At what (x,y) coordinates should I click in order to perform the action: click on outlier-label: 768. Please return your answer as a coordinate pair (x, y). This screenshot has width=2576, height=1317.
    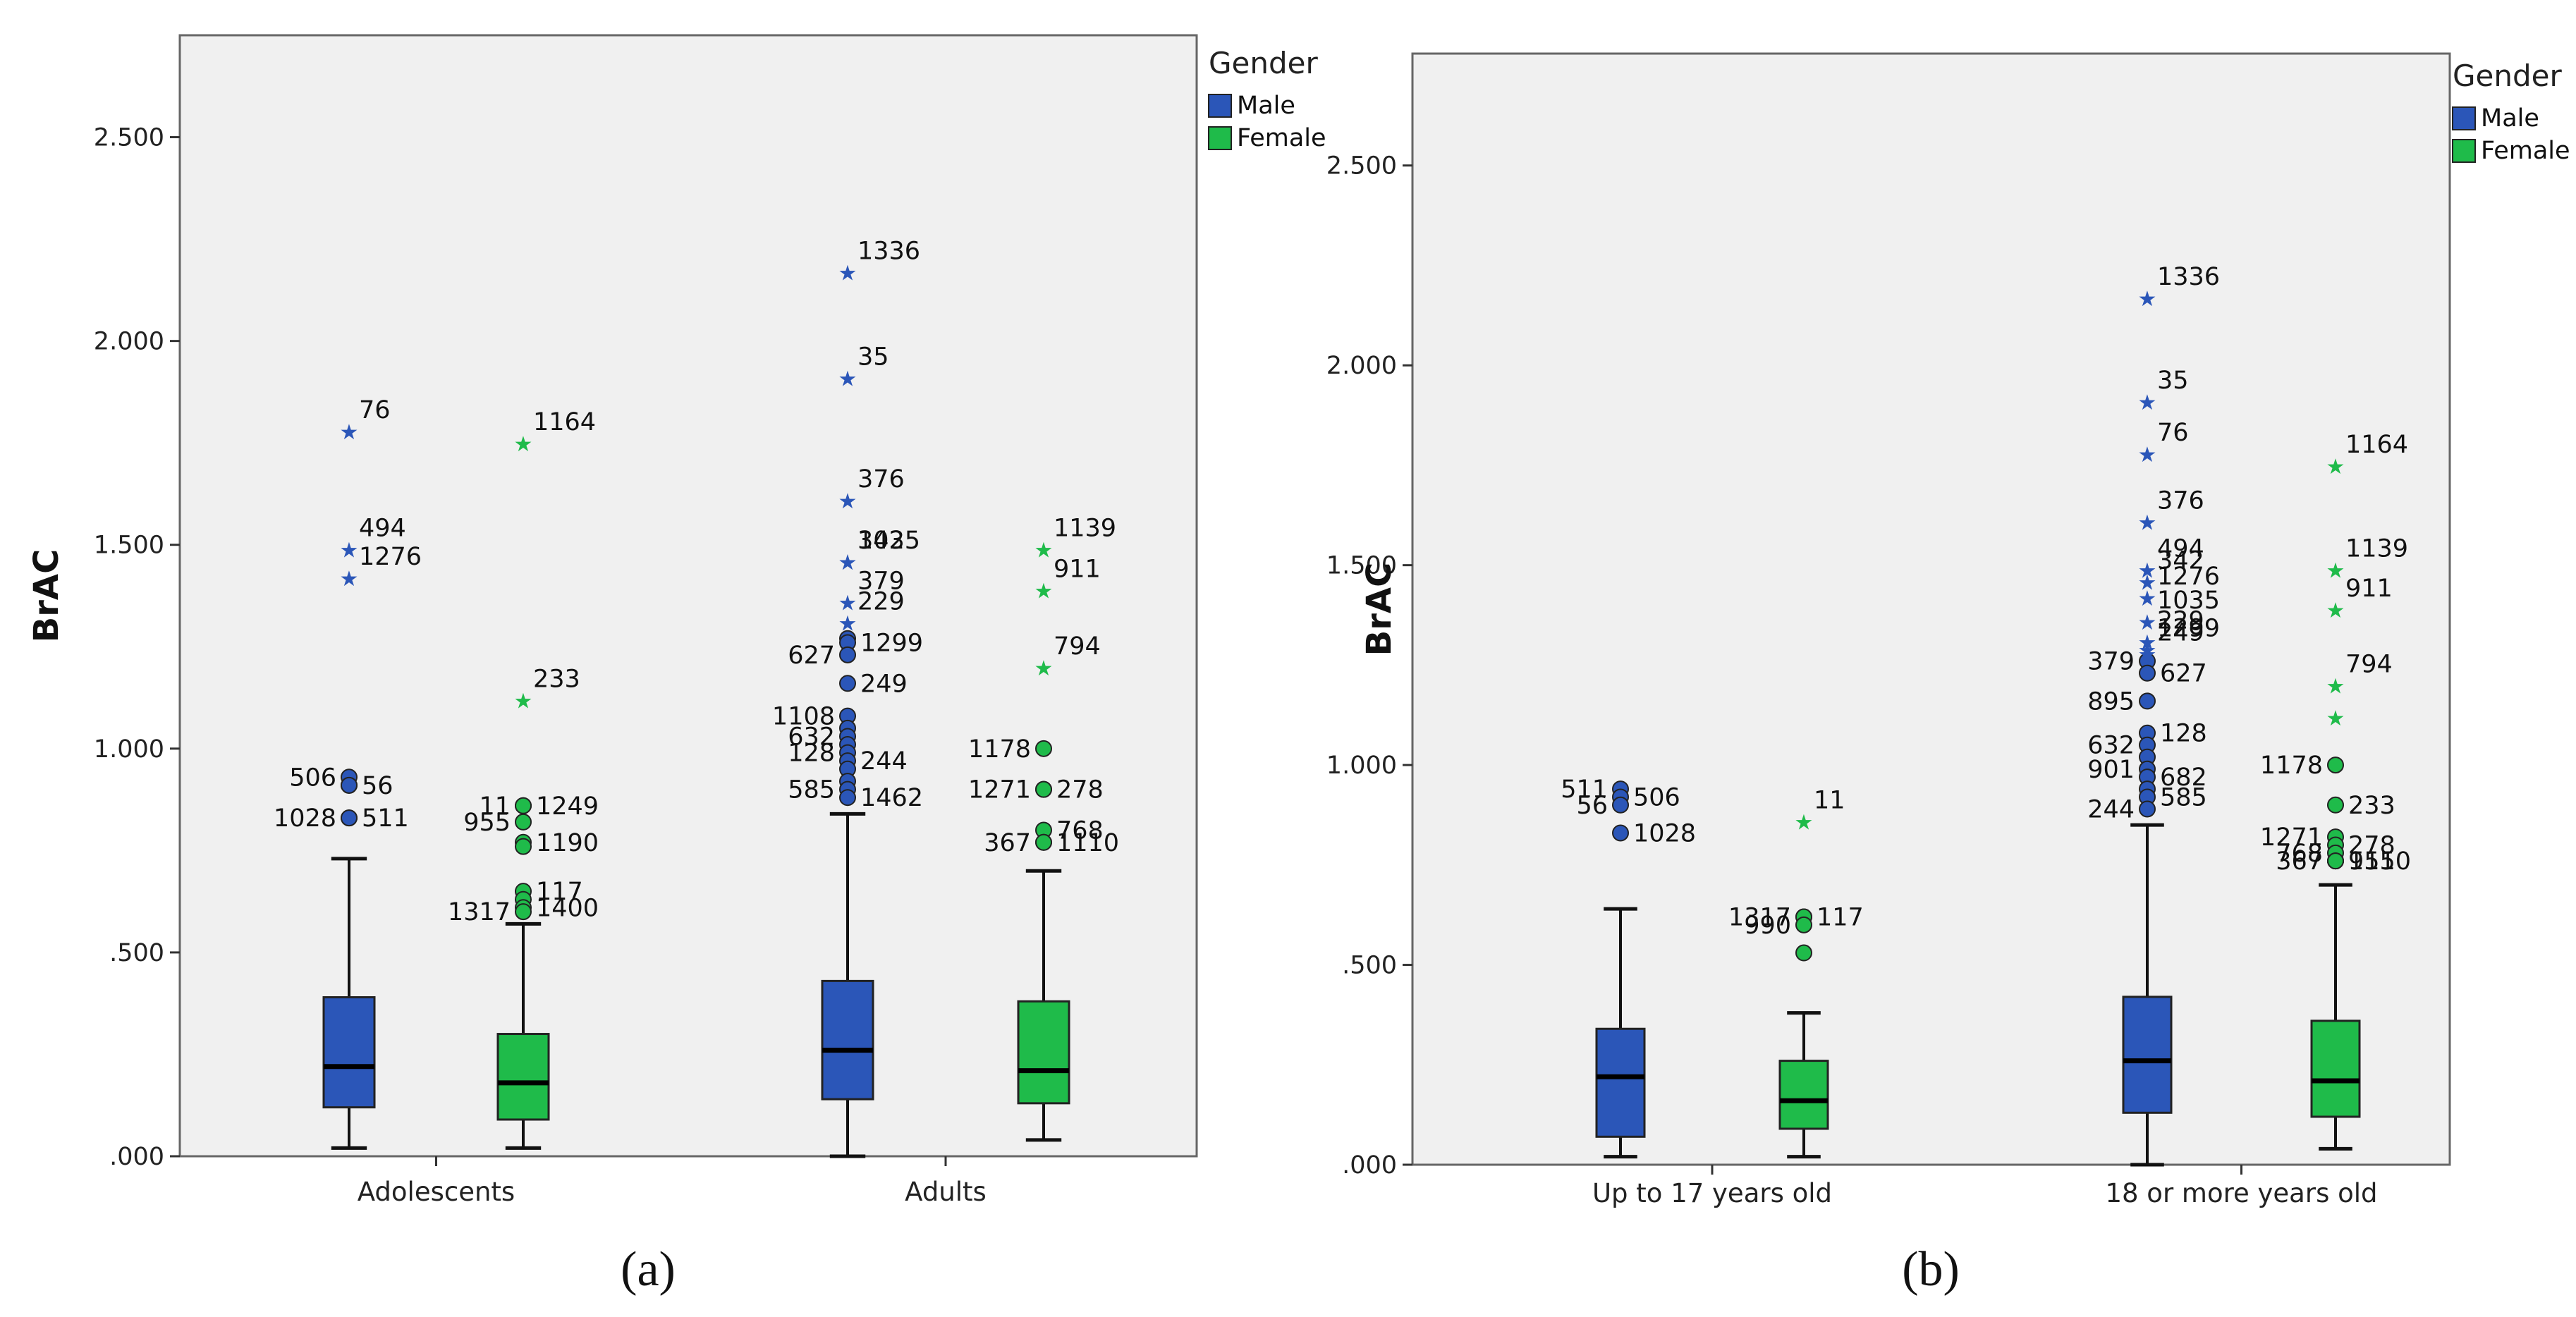
    Looking at the image, I should click on (1080, 830).